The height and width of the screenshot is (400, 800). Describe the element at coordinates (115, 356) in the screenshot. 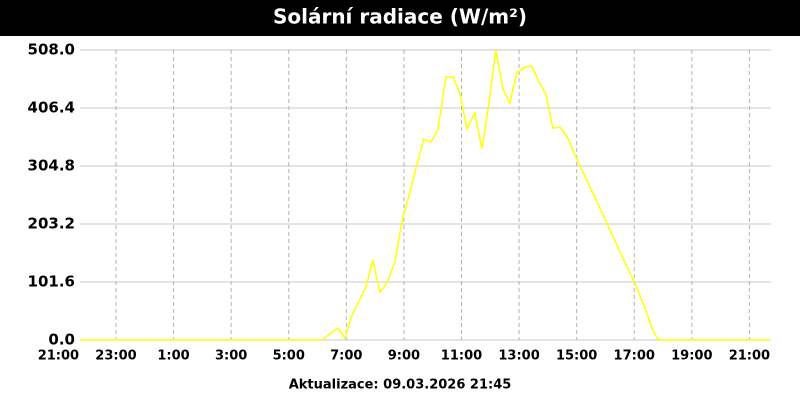

I see `x-tick-label: 23:00` at that location.